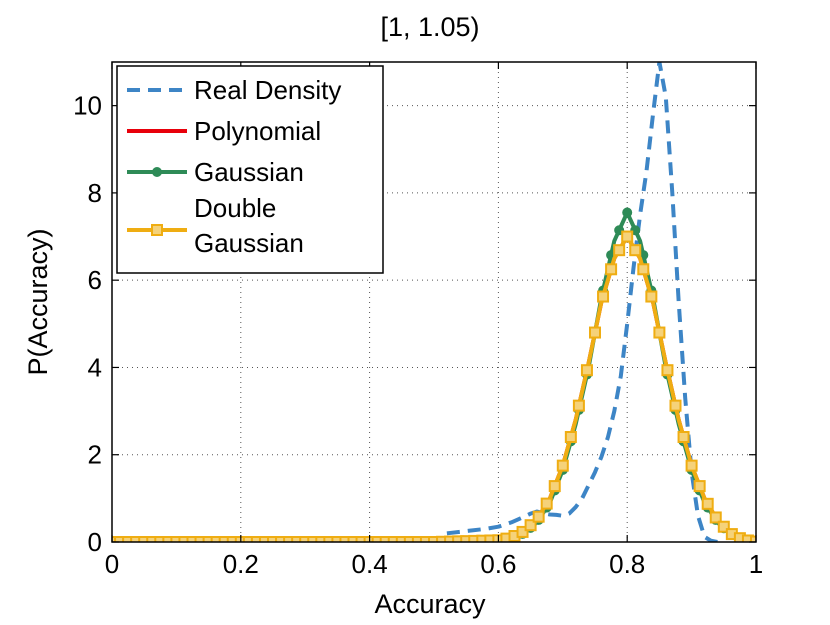  I want to click on y-tick-label: 0, so click(95, 542).